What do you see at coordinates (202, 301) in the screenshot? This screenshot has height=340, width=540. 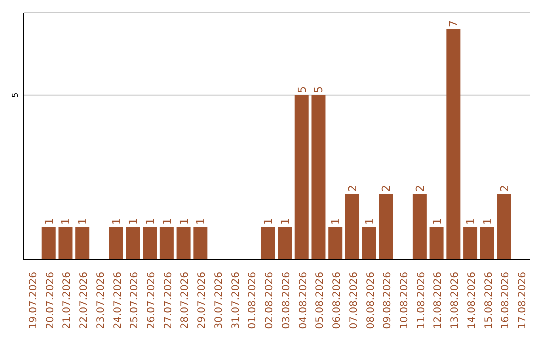 I see `x-tick-label: 29.07.2026` at bounding box center [202, 301].